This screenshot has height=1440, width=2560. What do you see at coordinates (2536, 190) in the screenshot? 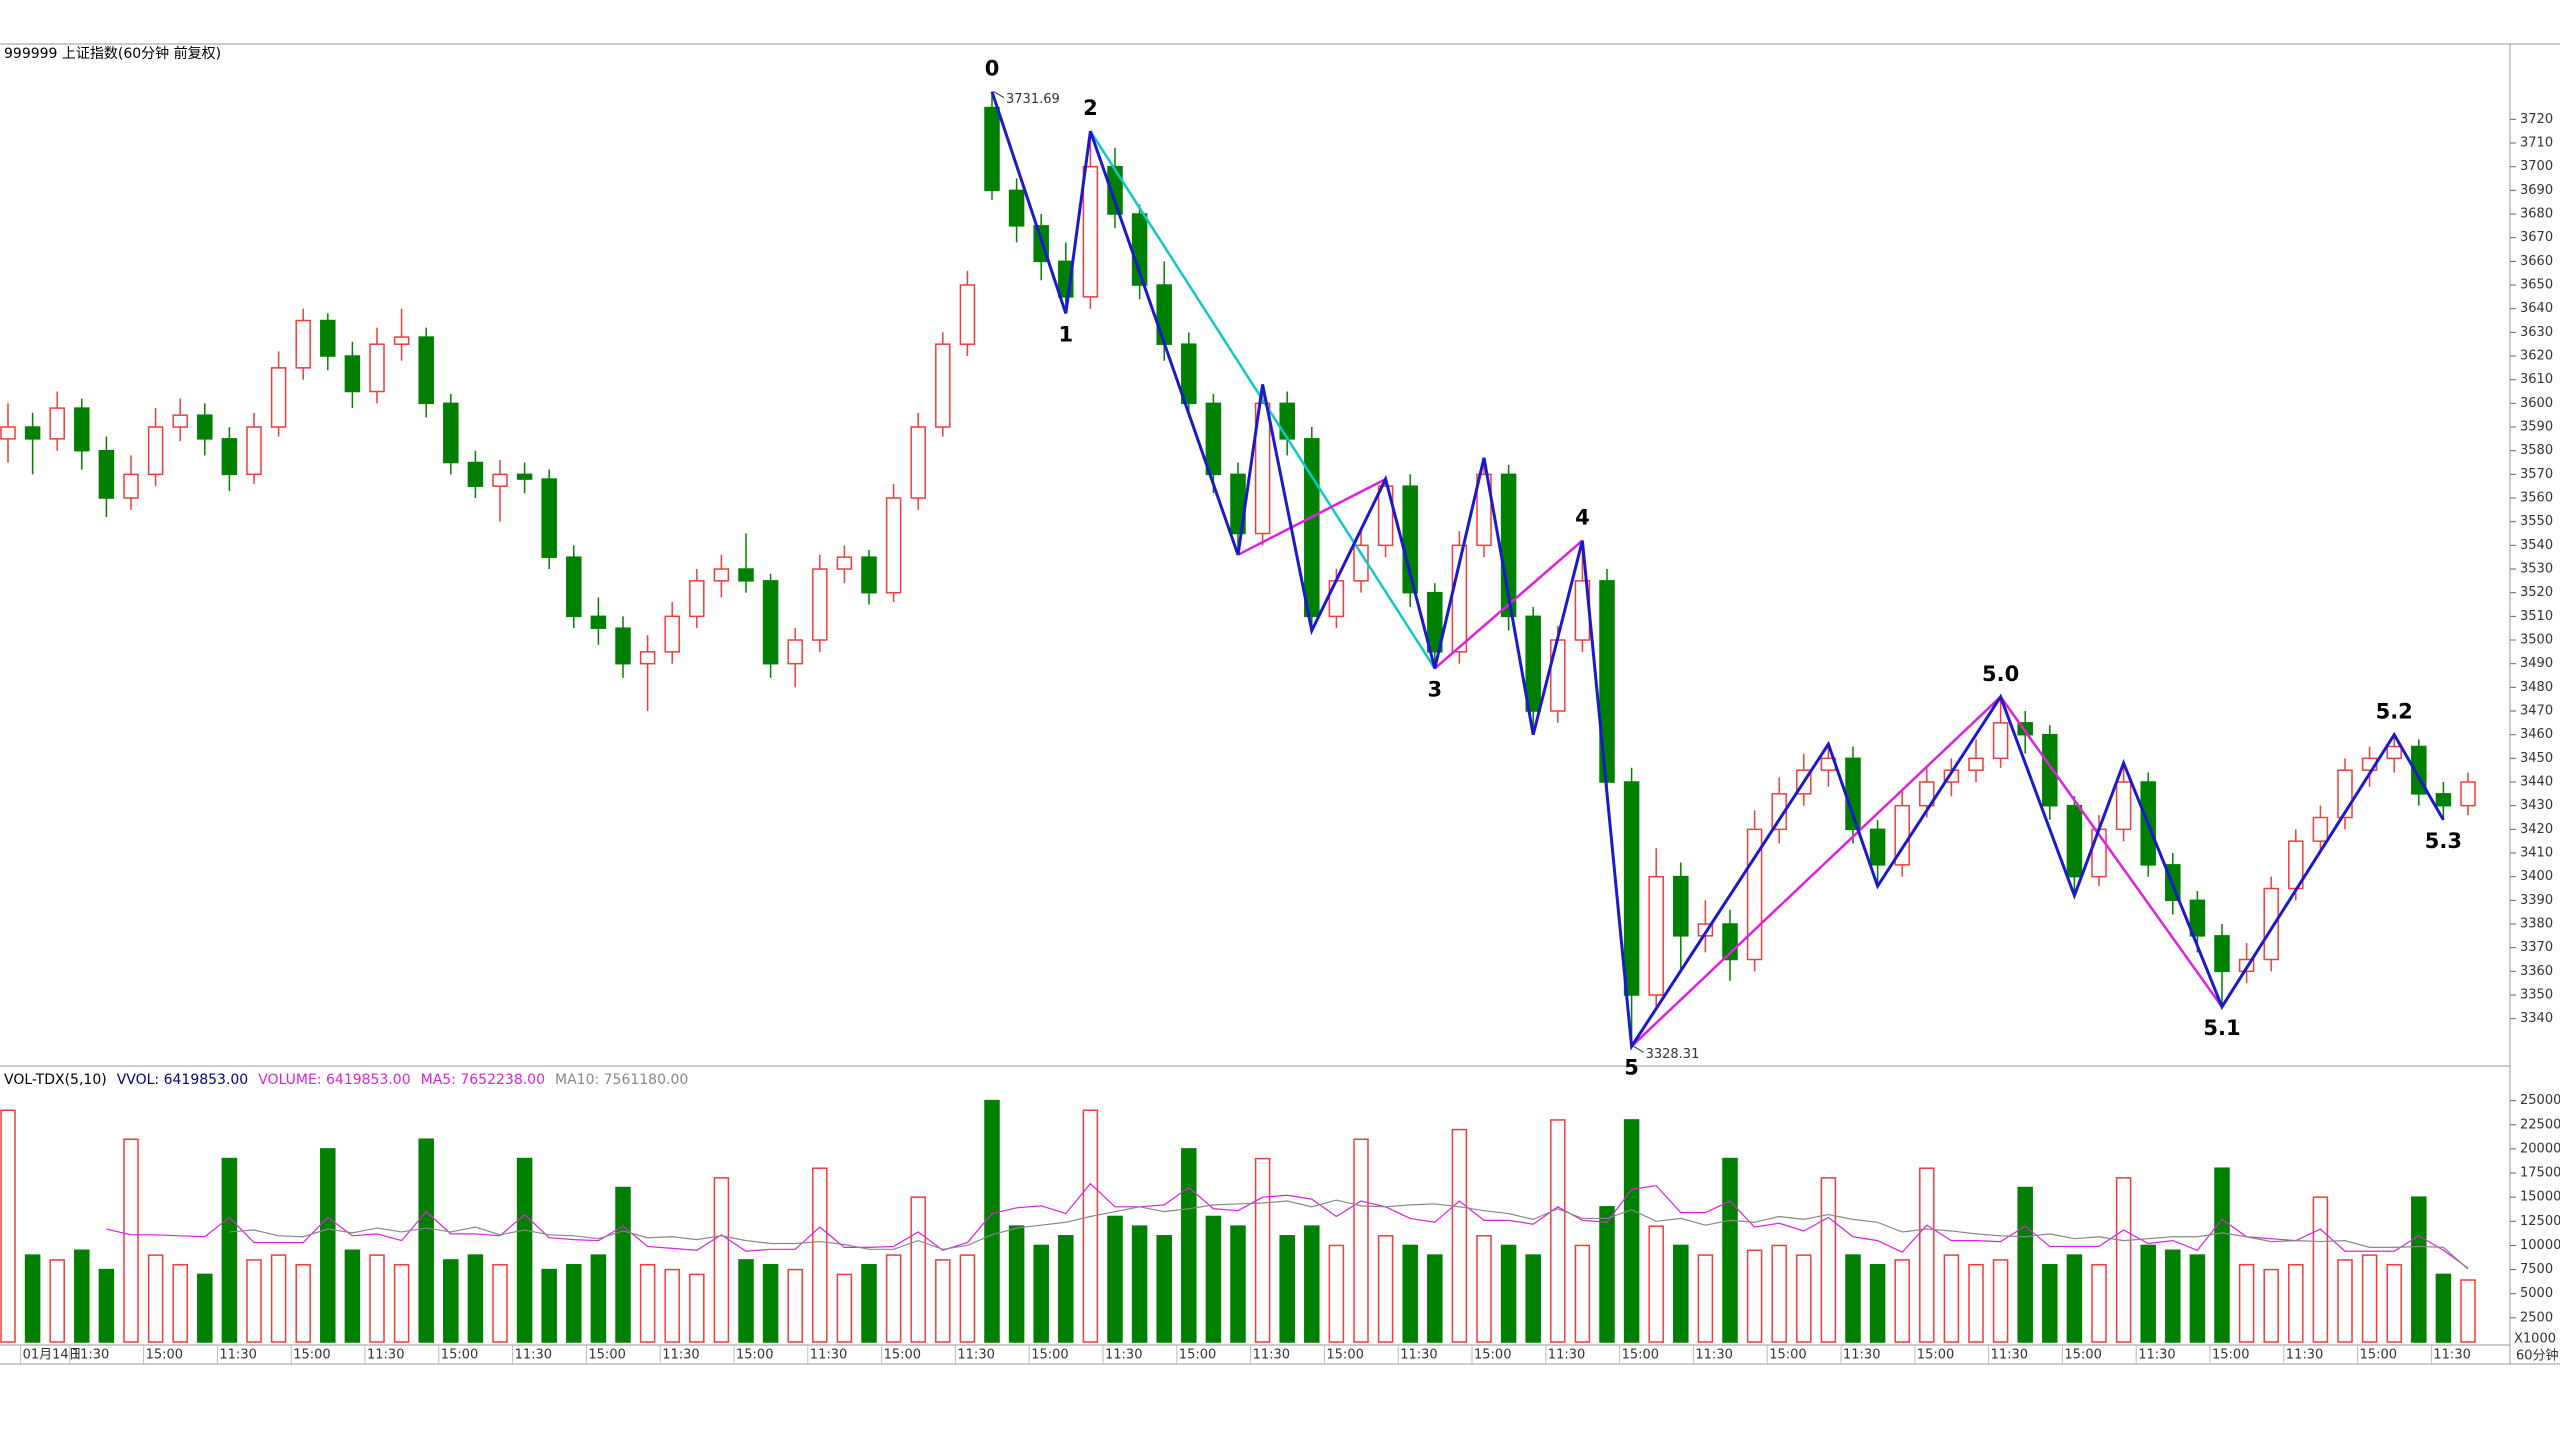
I see `y-tick-label: 3690` at bounding box center [2536, 190].